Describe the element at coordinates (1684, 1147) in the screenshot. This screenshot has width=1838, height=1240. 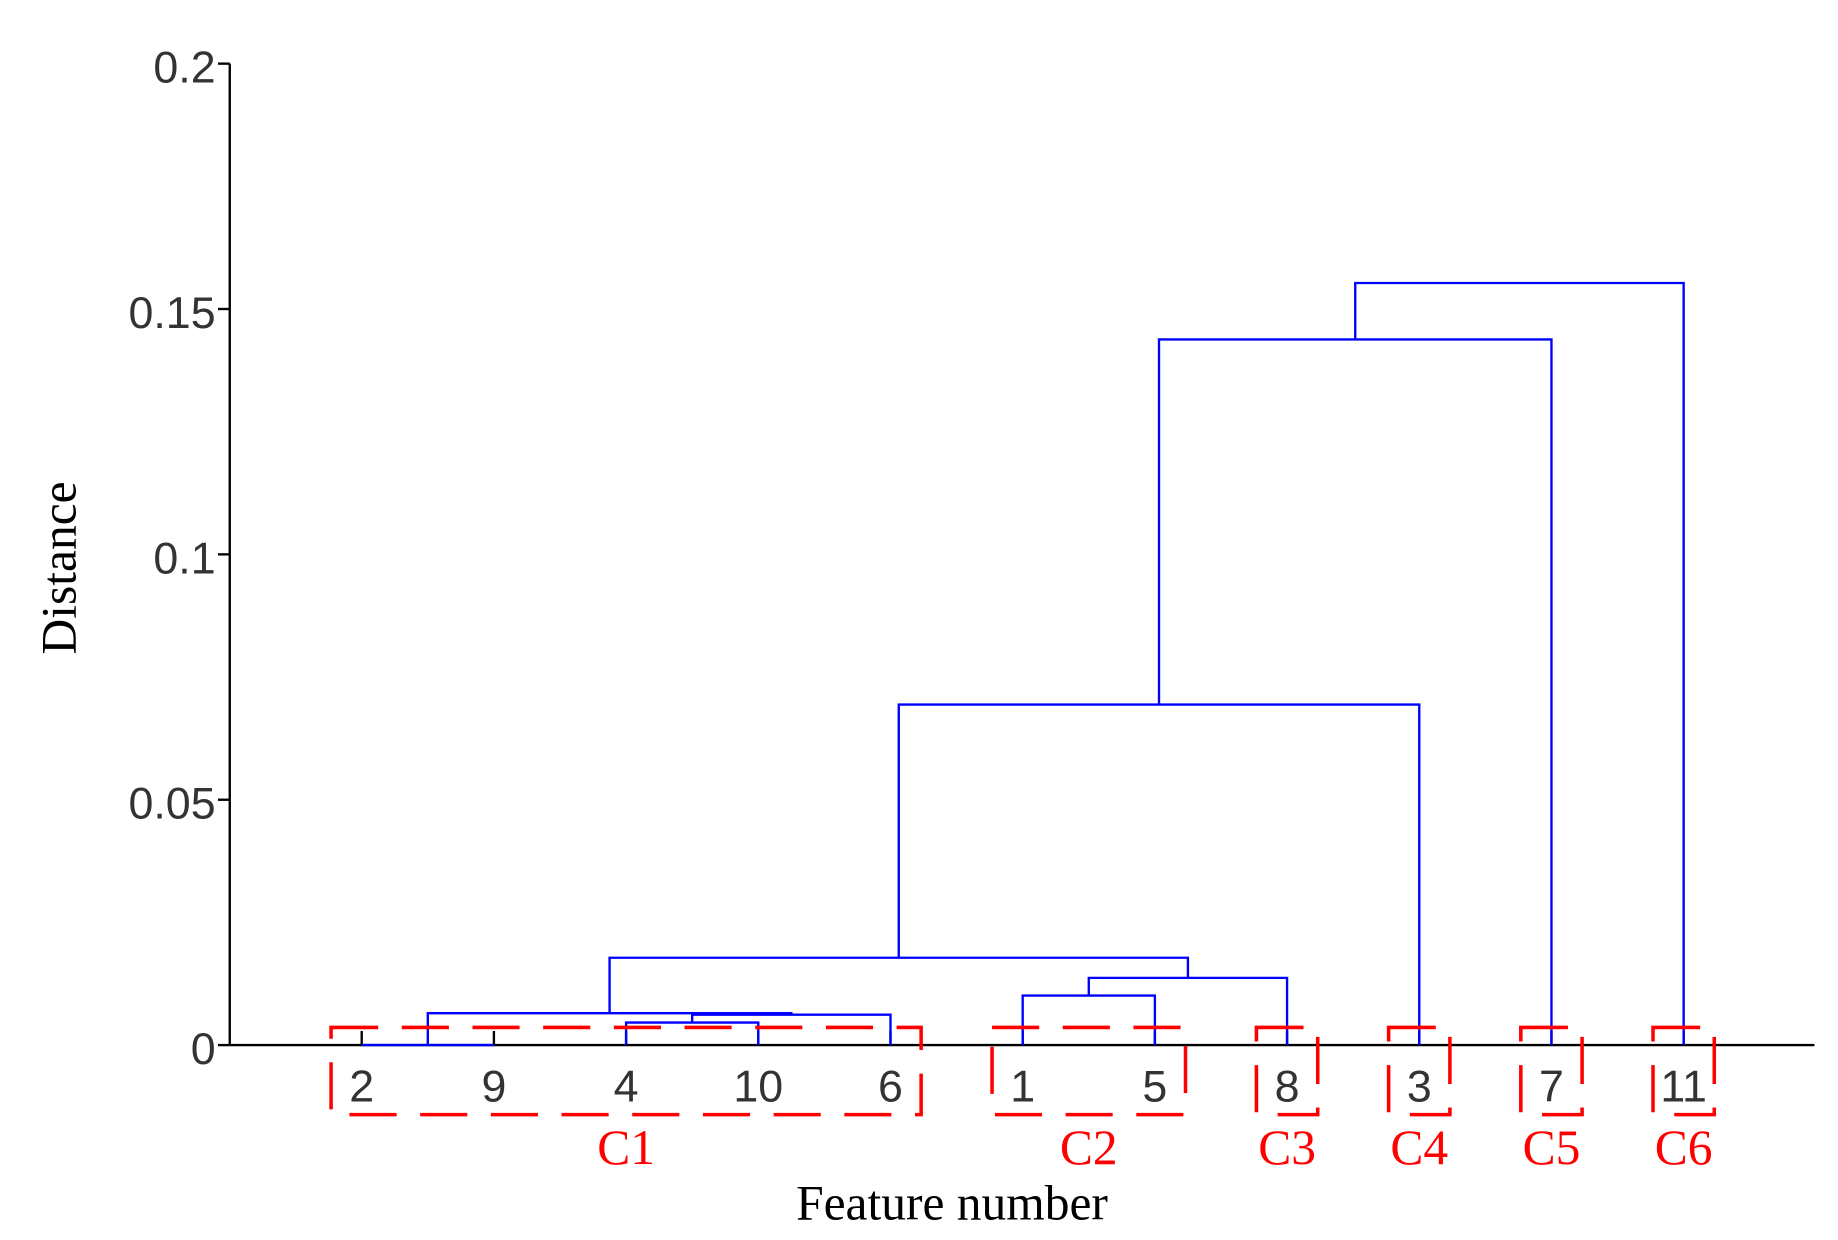
I see `cluster-label: C6` at that location.